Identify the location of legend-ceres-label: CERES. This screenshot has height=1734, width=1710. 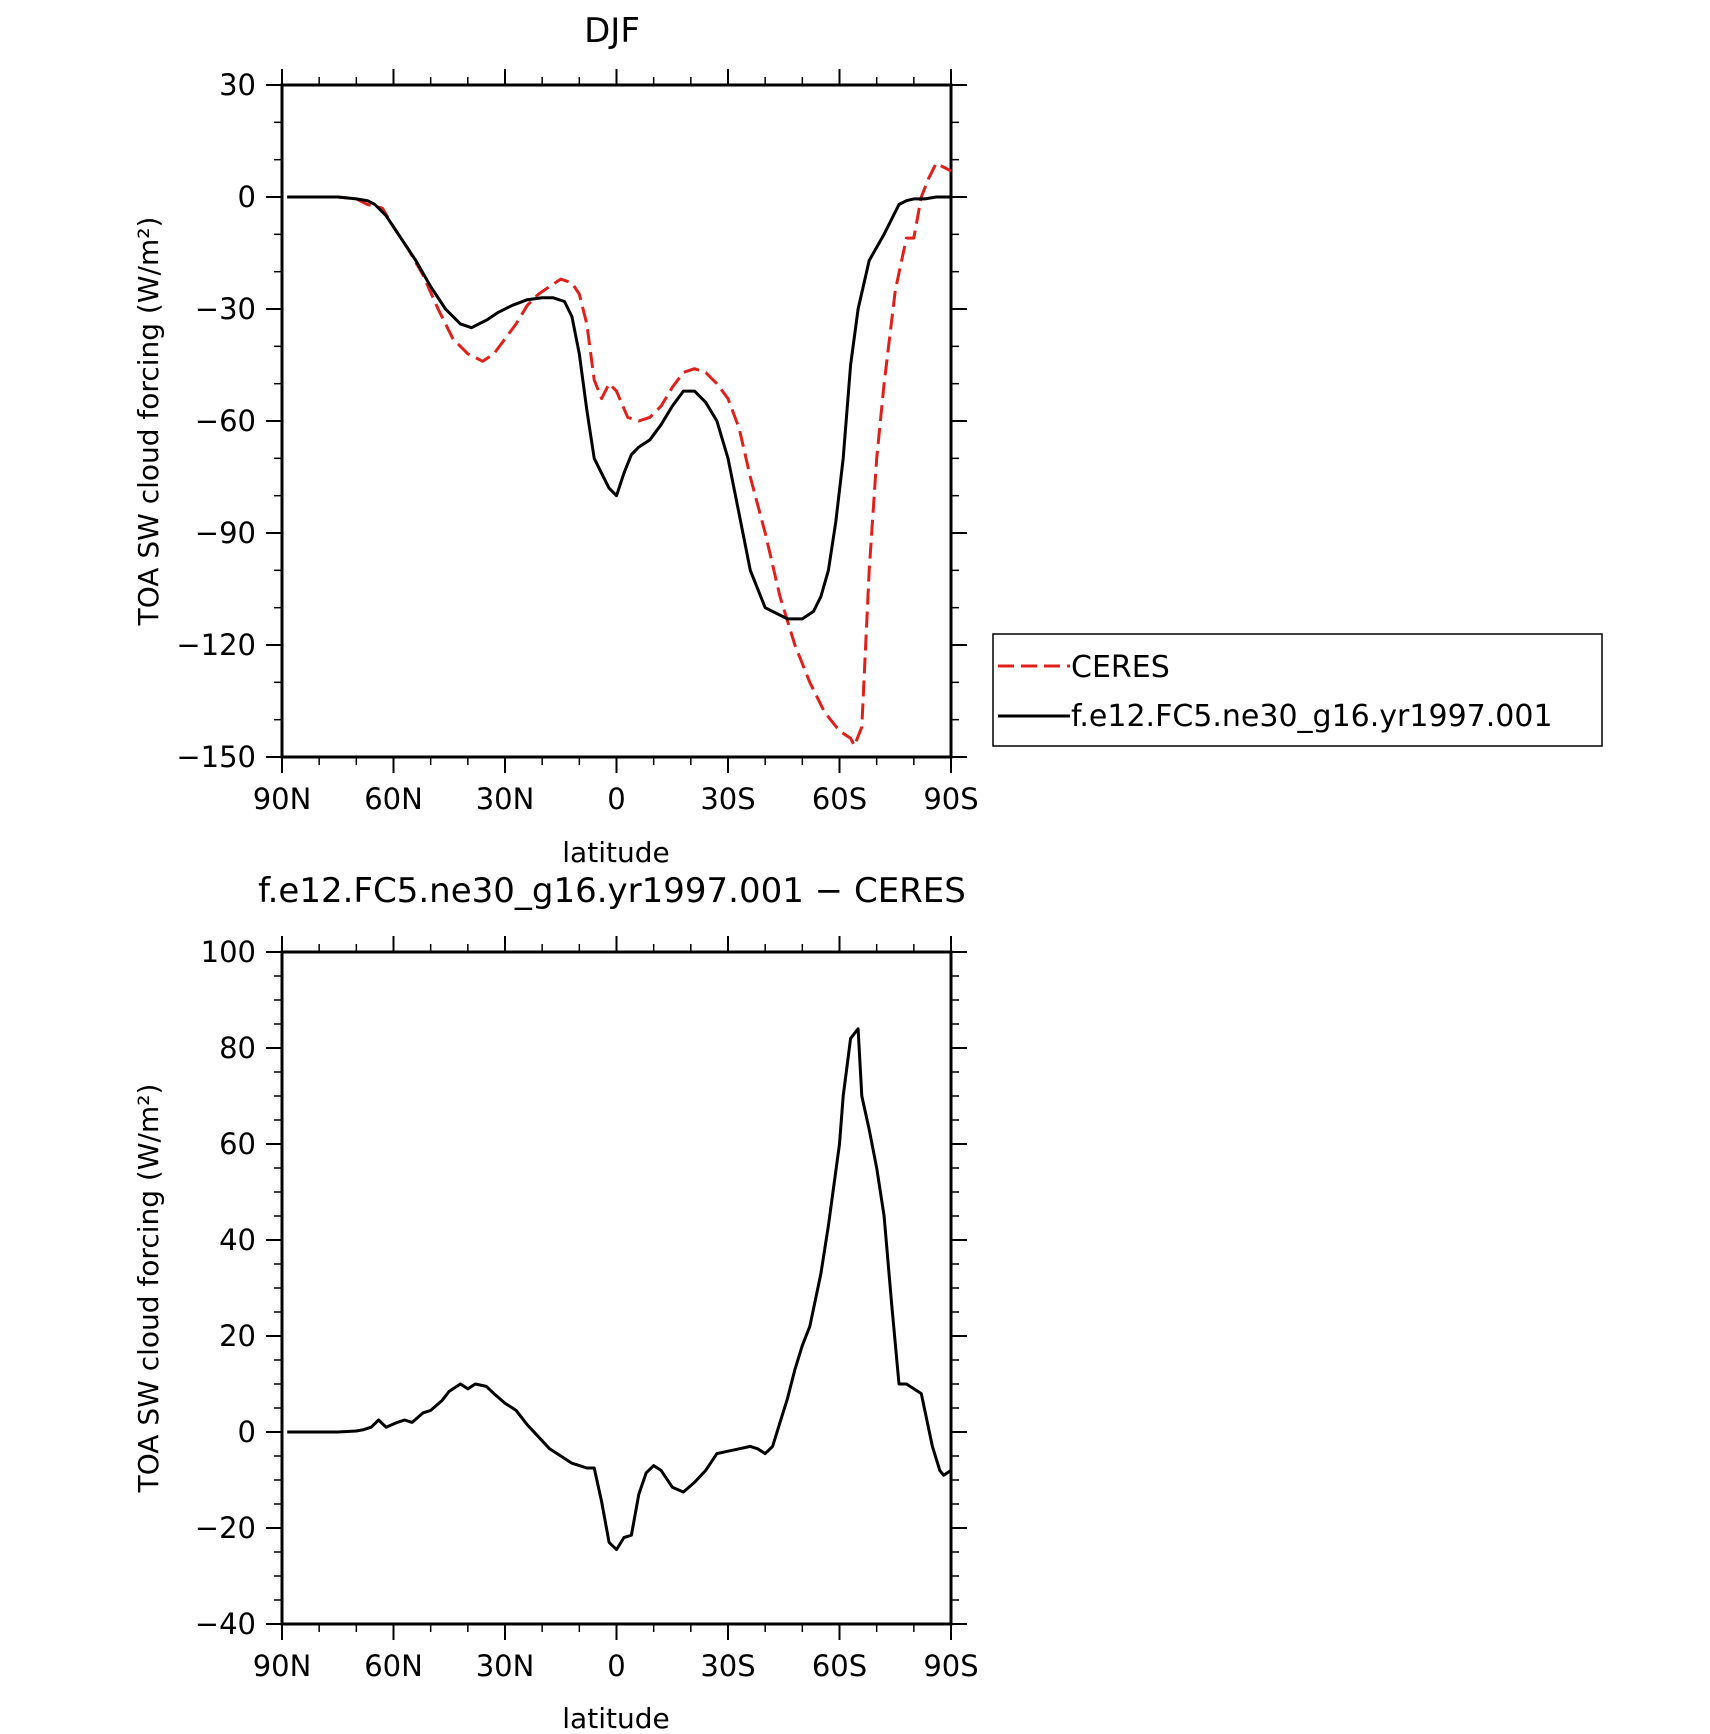
(1120, 667).